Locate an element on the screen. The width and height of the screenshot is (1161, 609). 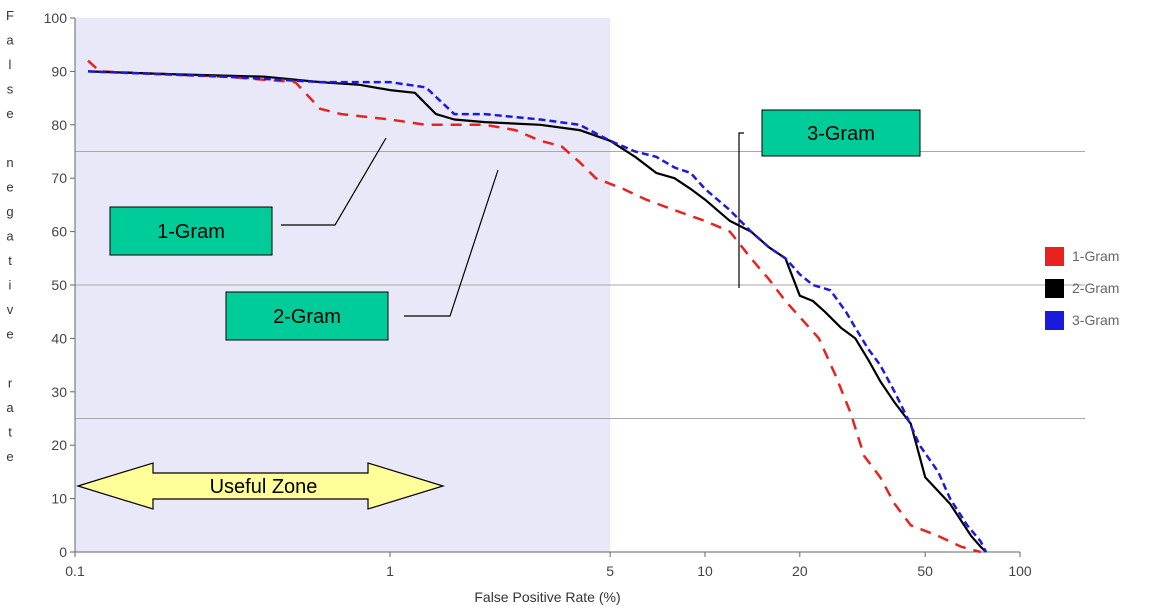
y-tick-label: 30 is located at coordinates (59, 392).